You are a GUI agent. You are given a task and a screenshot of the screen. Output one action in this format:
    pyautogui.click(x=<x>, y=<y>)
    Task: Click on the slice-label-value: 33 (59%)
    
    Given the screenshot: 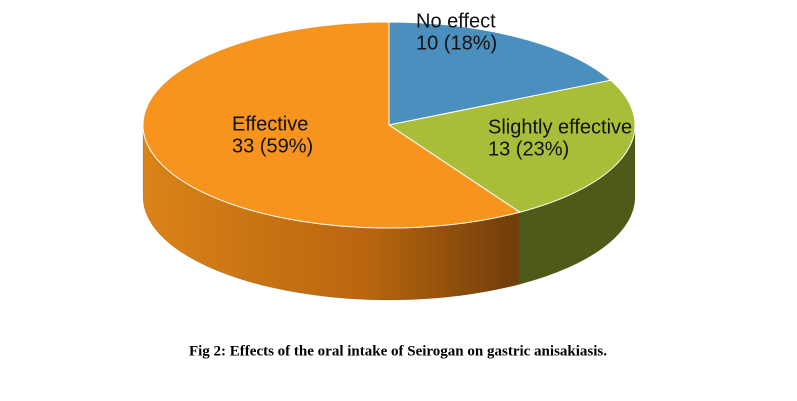 What is the action you would take?
    pyautogui.click(x=272, y=146)
    